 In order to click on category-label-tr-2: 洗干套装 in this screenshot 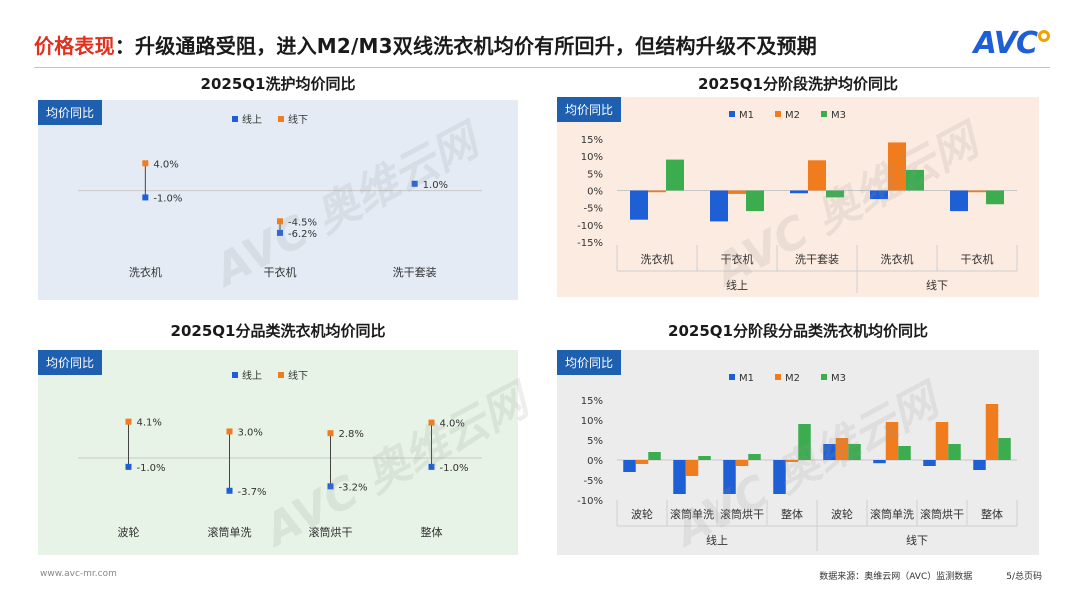, I will do `click(817, 259)`.